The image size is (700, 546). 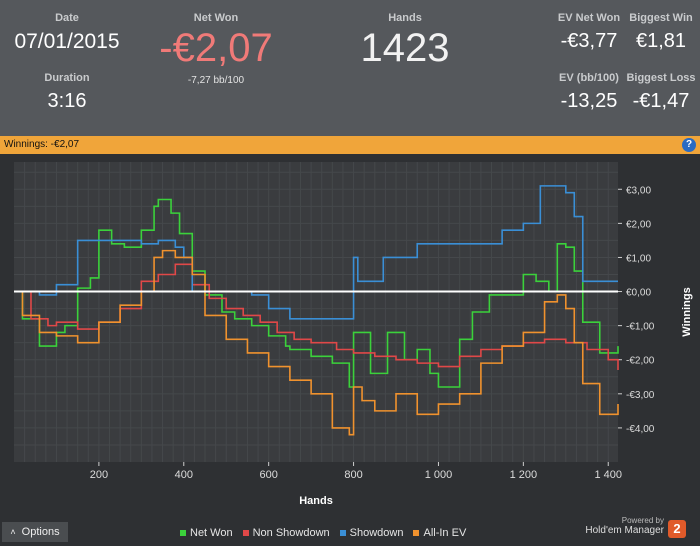 What do you see at coordinates (291, 533) in the screenshot?
I see `legend-label: Non Showdown` at bounding box center [291, 533].